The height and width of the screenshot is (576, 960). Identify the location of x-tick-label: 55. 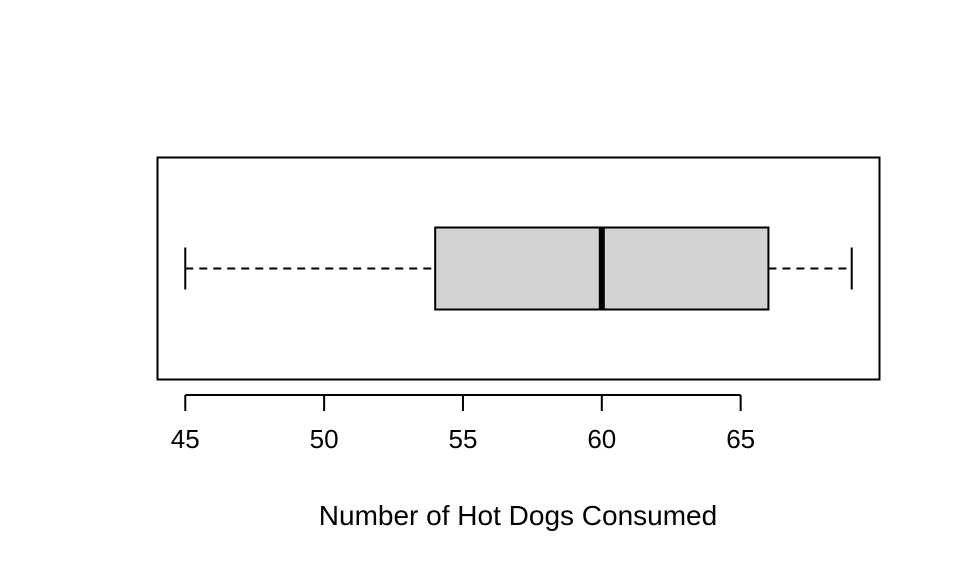
(463, 439).